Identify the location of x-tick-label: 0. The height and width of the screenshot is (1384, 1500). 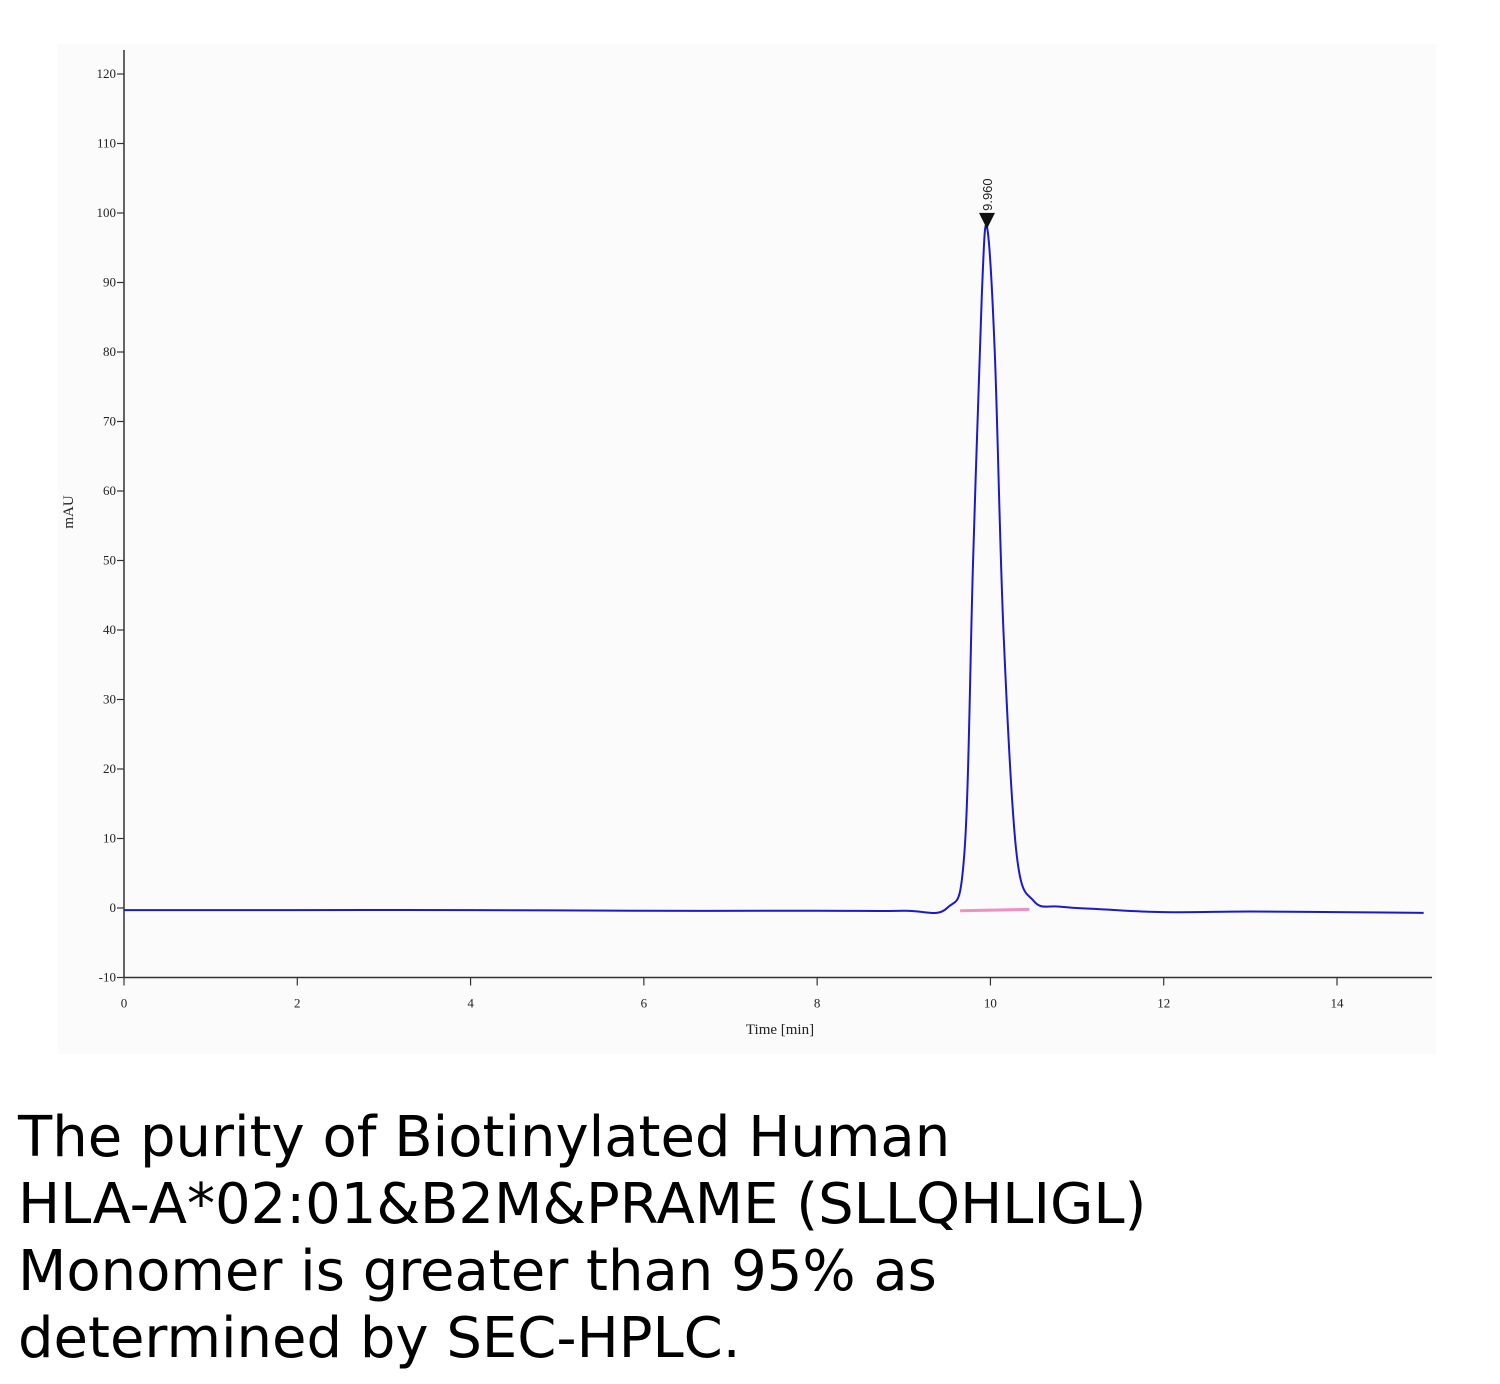
(124, 1003).